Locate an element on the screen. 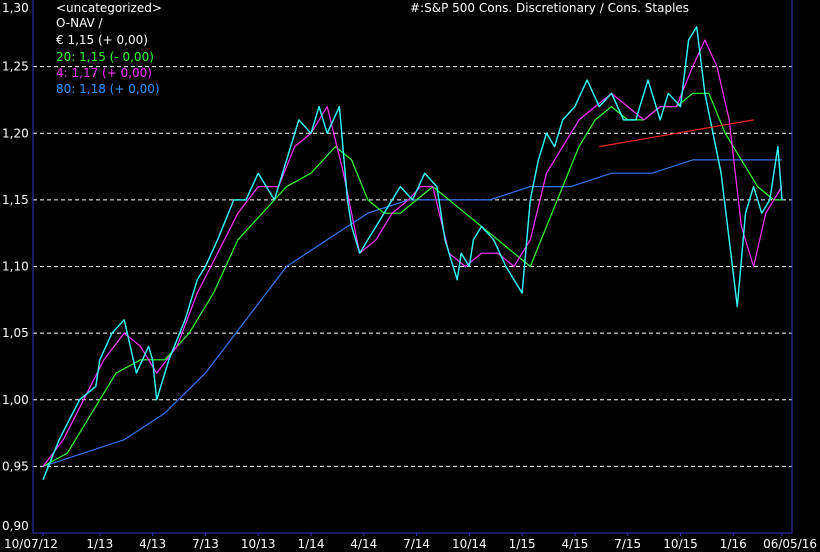 The width and height of the screenshot is (820, 552). y-tick-label: 0,95 is located at coordinates (15, 466).